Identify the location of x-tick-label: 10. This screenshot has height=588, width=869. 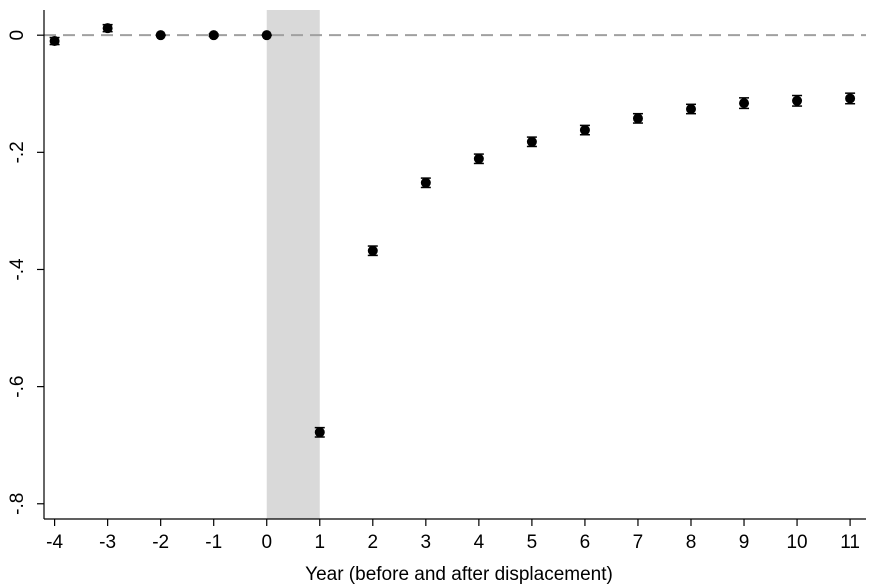
(796, 542).